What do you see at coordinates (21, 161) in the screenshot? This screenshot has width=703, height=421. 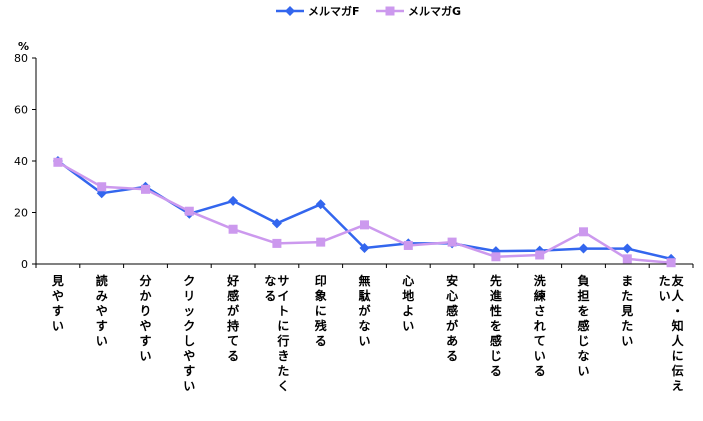 I see `y-tick-label: 40` at bounding box center [21, 161].